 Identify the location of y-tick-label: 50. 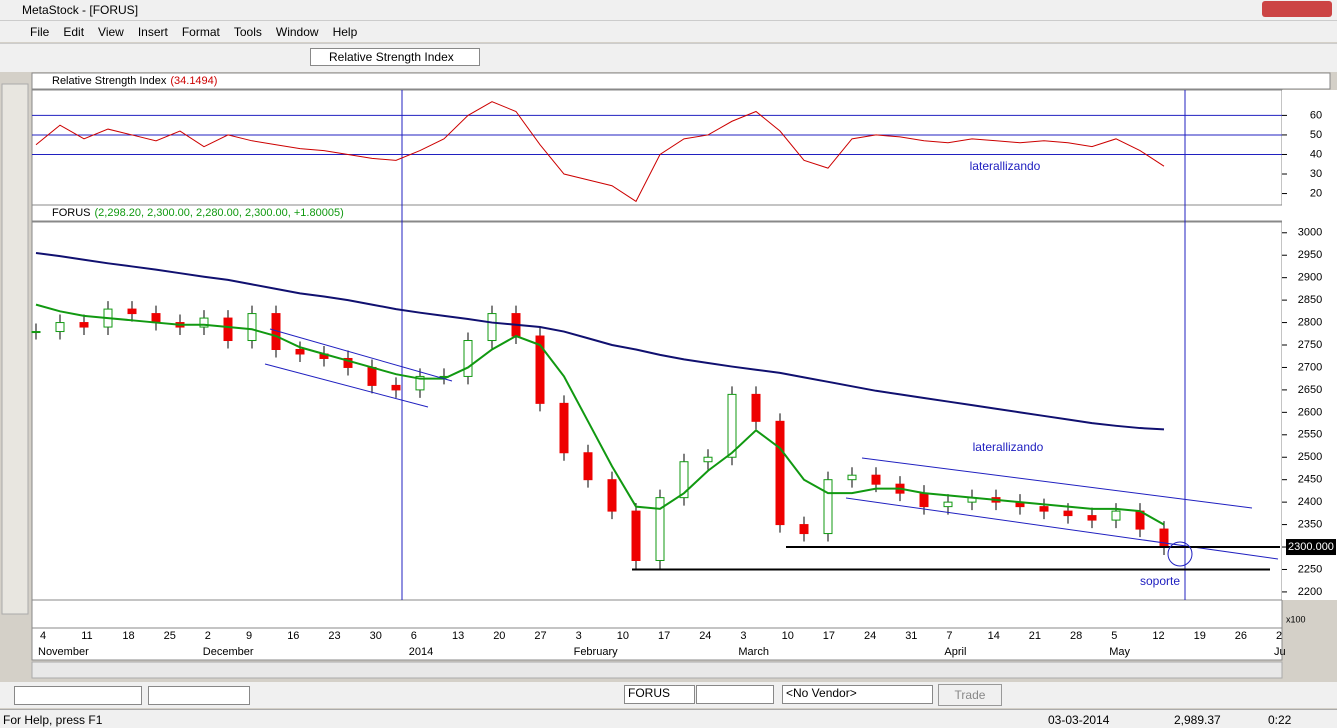
(1316, 135).